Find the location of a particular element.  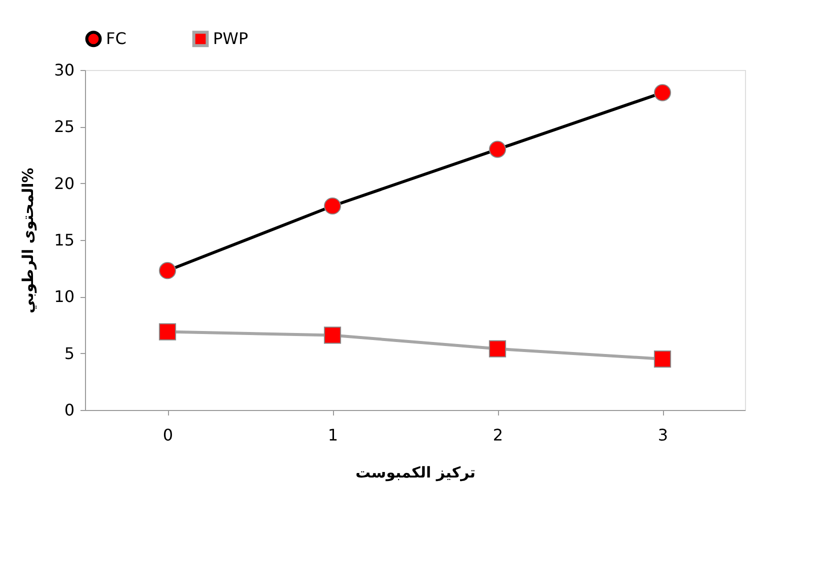

y-tick-label: 25 is located at coordinates (64, 126).